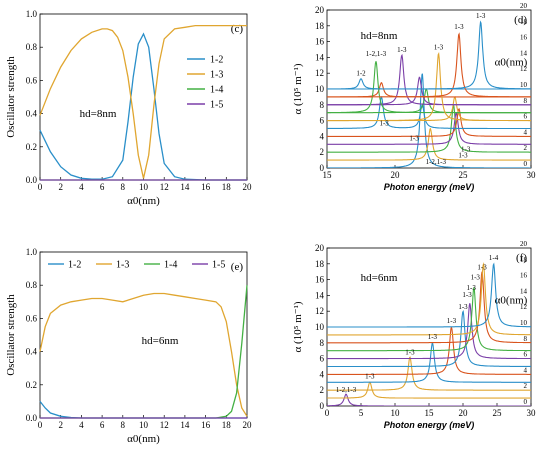 The width and height of the screenshot is (550, 459). Describe the element at coordinates (429, 187) in the screenshot. I see `x-axis-label: Photon energy (meV)` at that location.